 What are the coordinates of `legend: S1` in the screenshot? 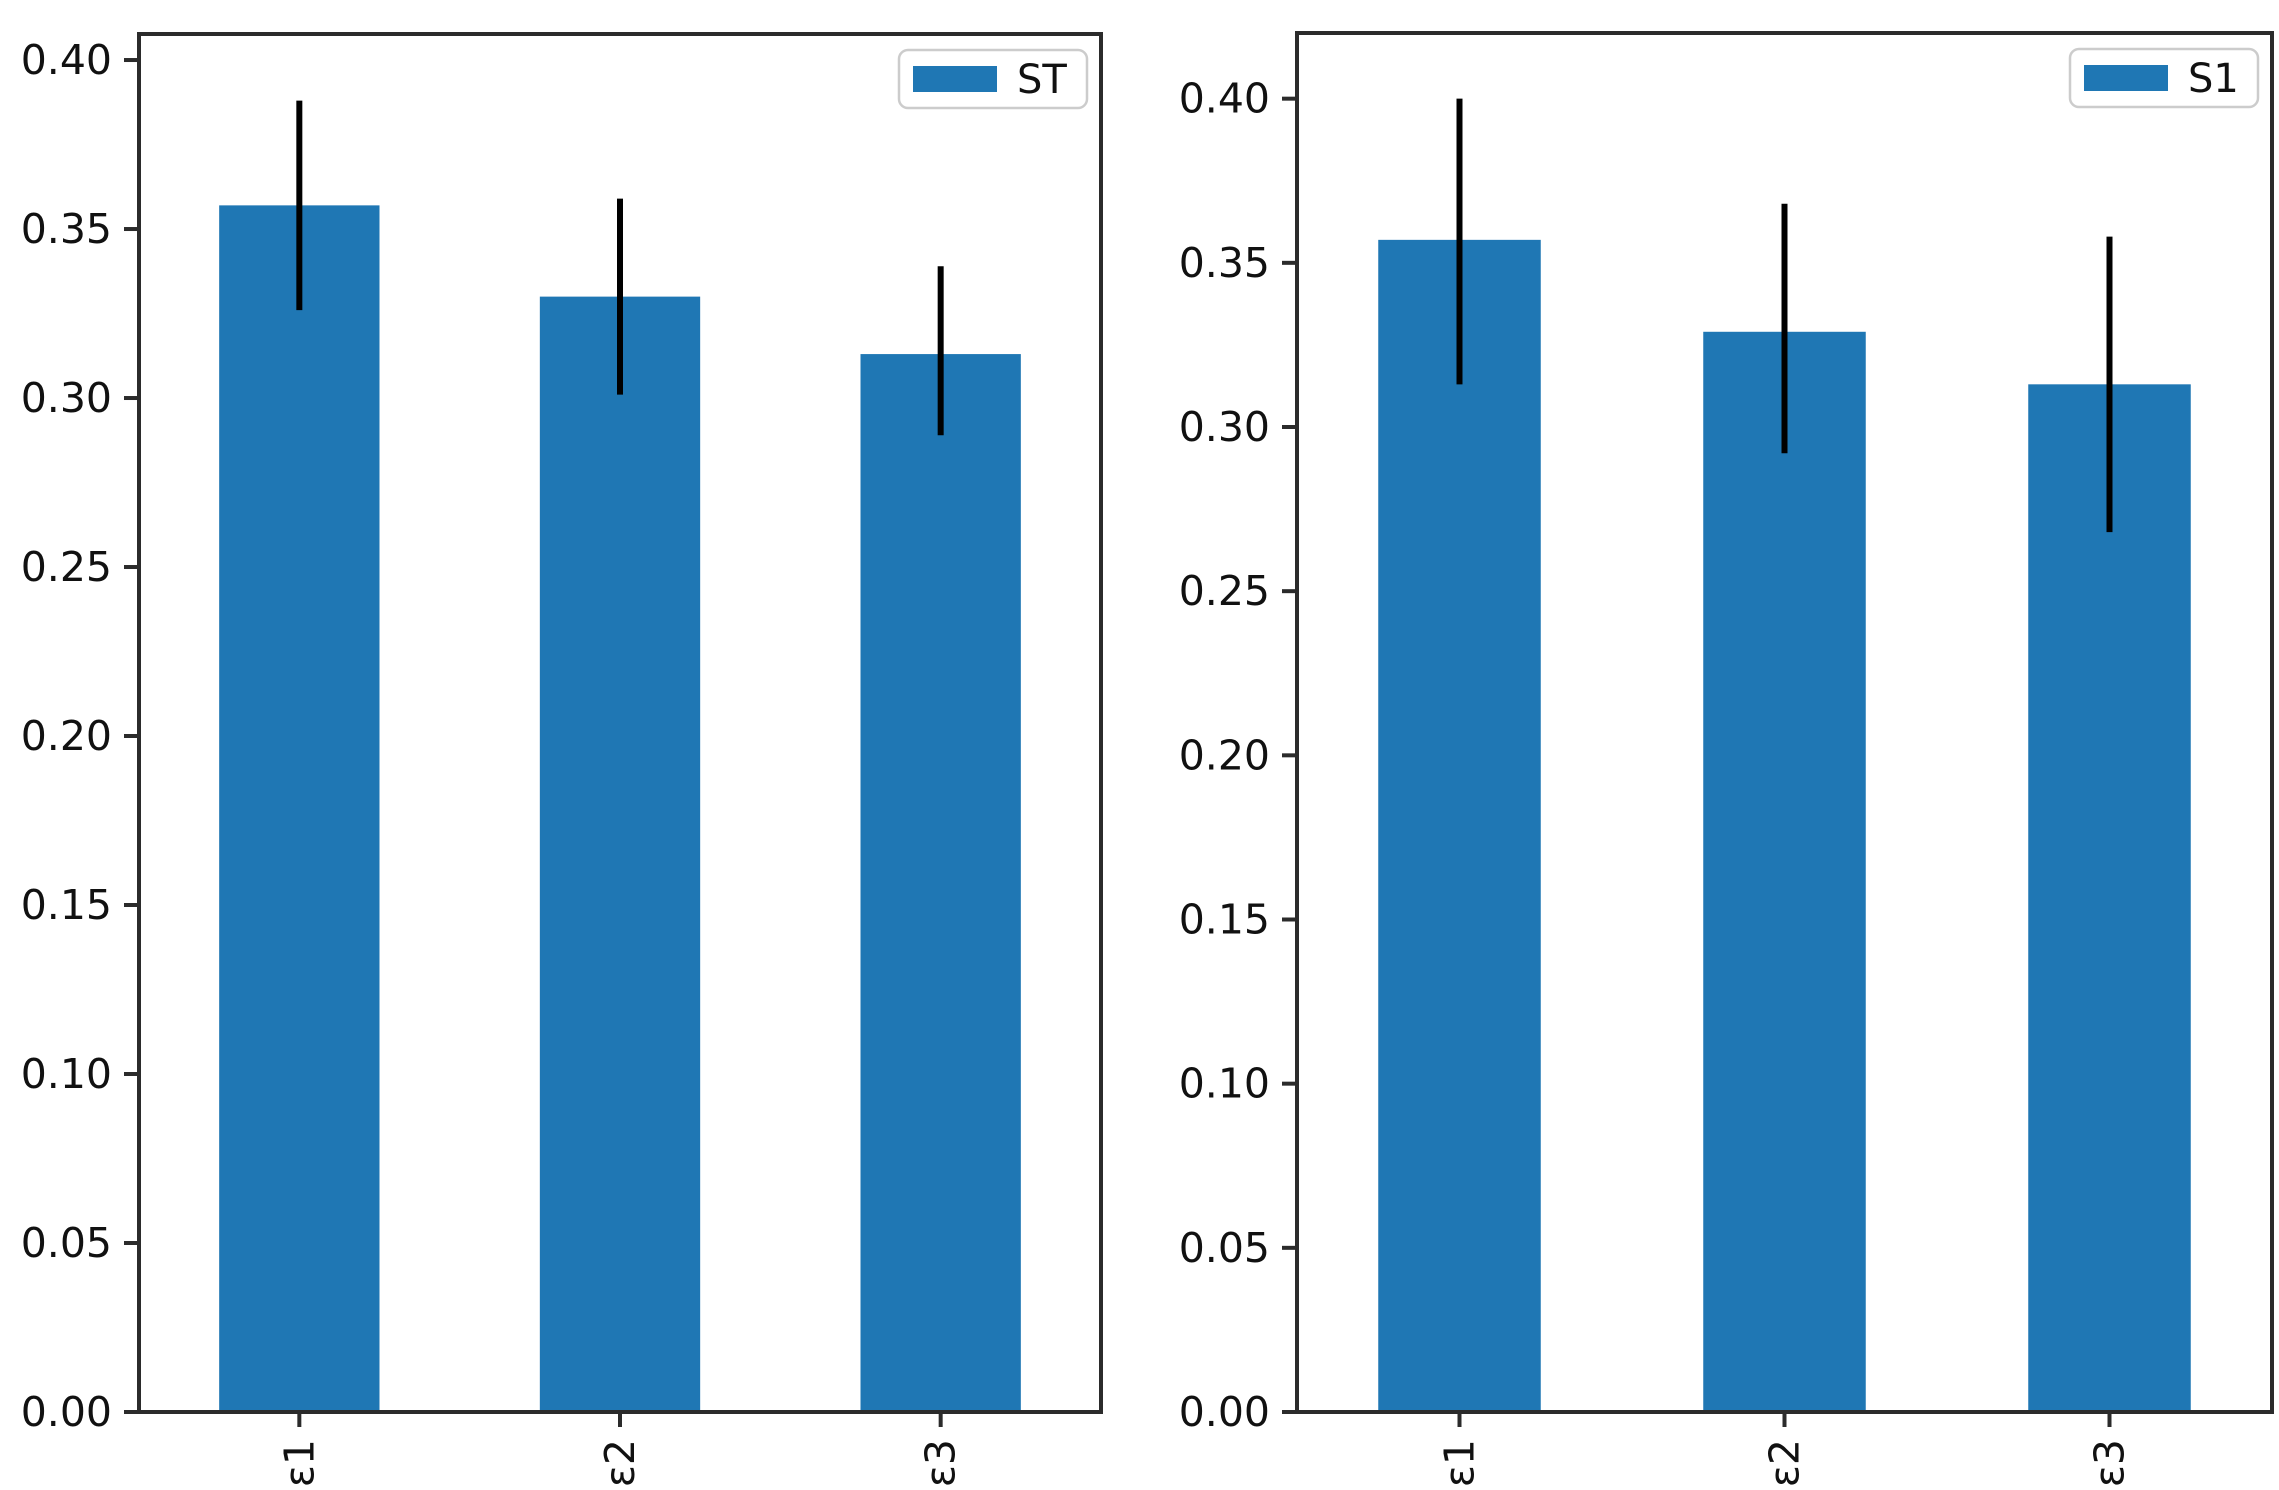 It's located at (2164, 78).